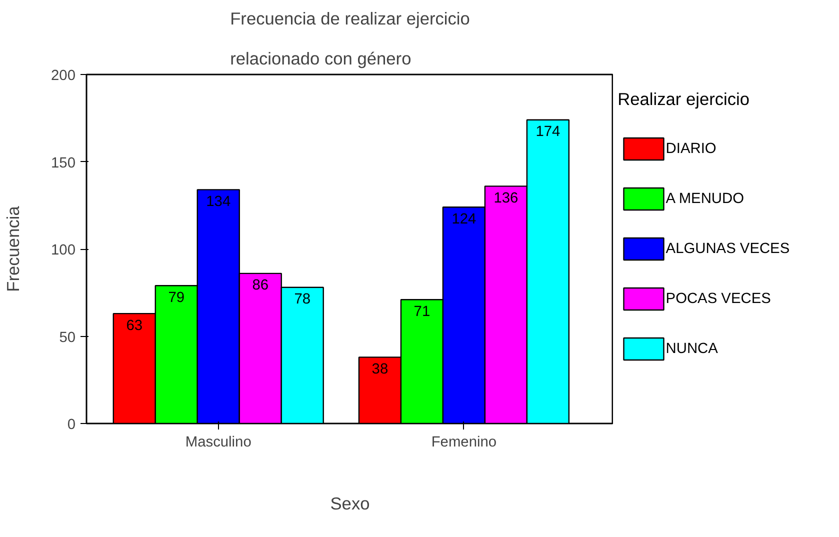  Describe the element at coordinates (380, 369) in the screenshot. I see `data-label: 38` at that location.